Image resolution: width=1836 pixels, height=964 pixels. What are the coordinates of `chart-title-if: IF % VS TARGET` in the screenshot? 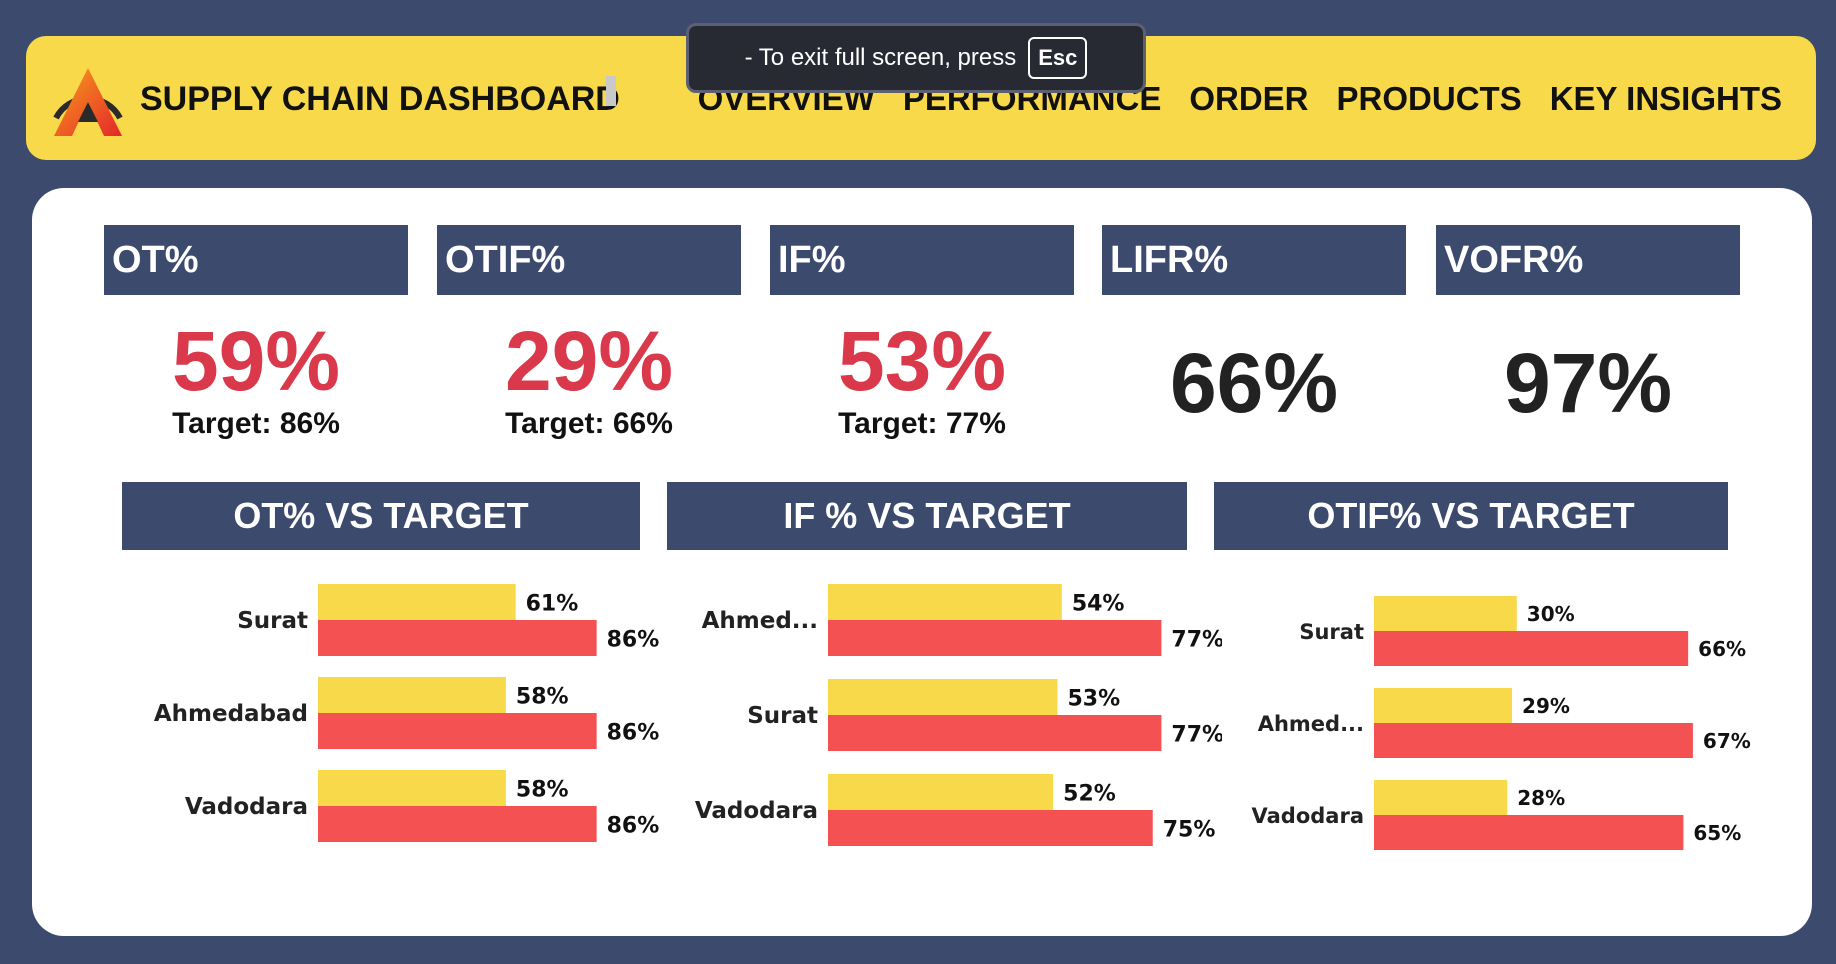 It's located at (927, 516).